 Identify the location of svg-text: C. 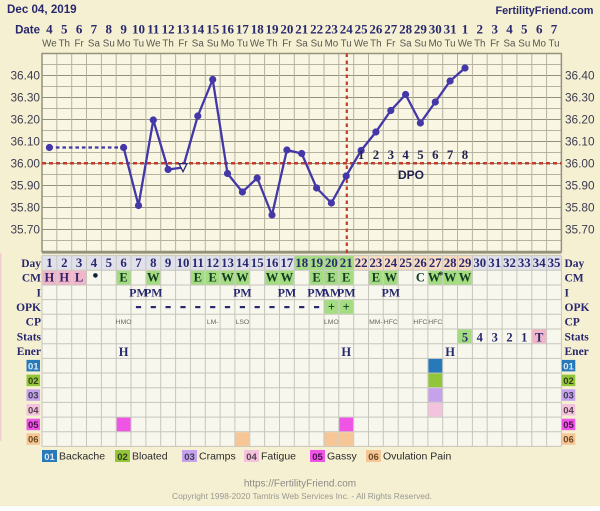
(420, 278).